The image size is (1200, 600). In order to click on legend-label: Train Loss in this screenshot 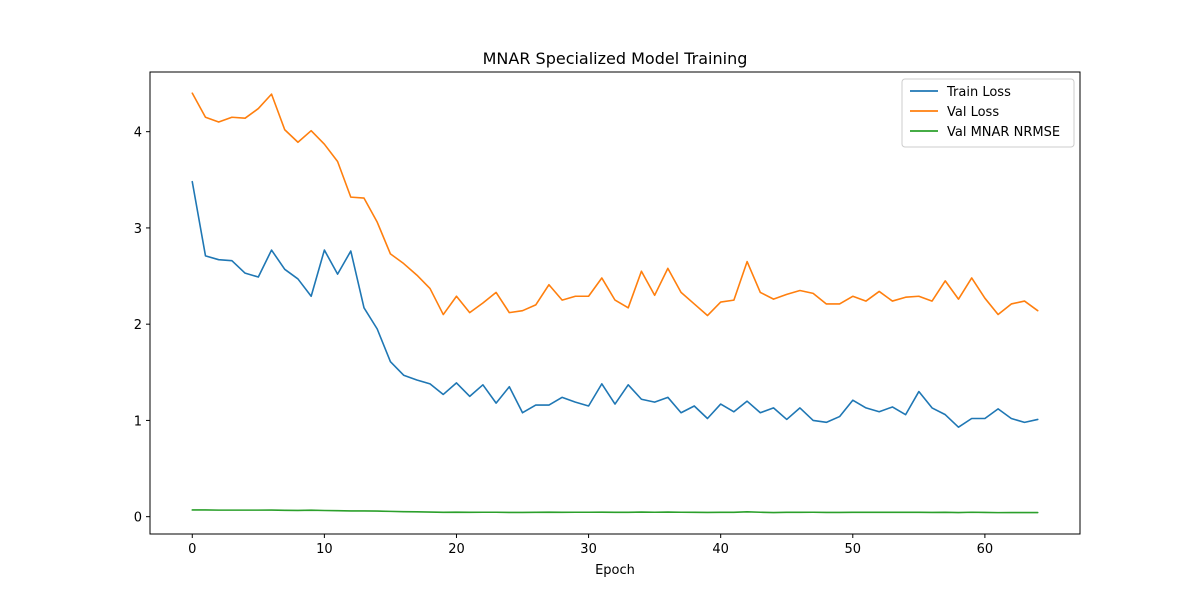, I will do `click(978, 92)`.